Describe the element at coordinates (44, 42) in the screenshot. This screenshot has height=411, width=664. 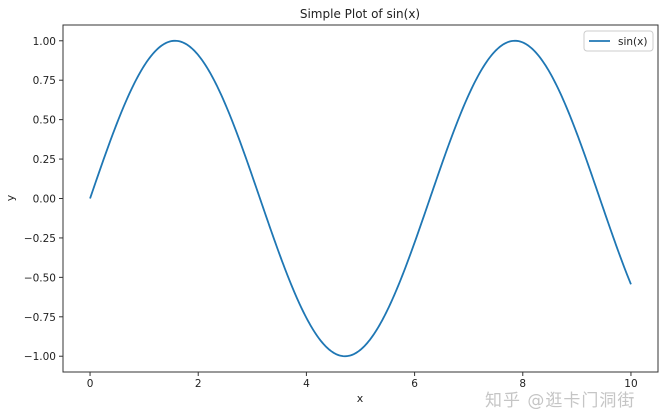
I see `y-tick-label: 1.00` at that location.